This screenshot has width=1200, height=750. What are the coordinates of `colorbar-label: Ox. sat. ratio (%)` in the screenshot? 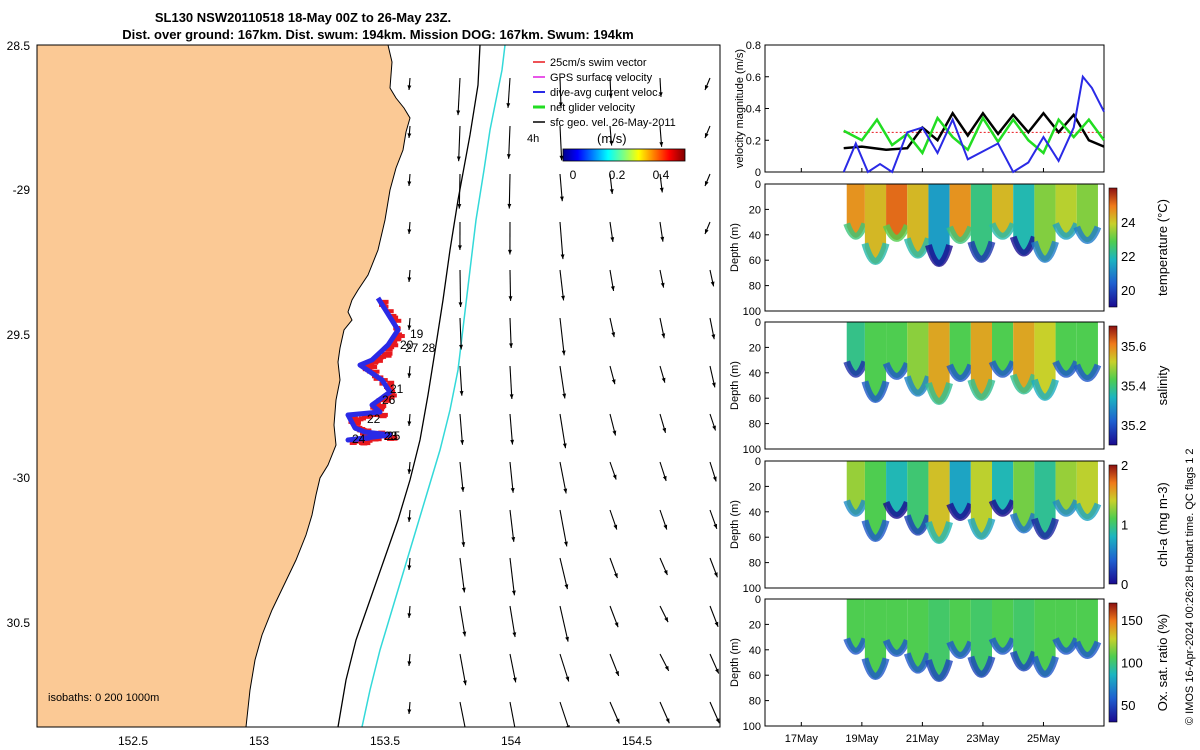 It's located at (1162, 663).